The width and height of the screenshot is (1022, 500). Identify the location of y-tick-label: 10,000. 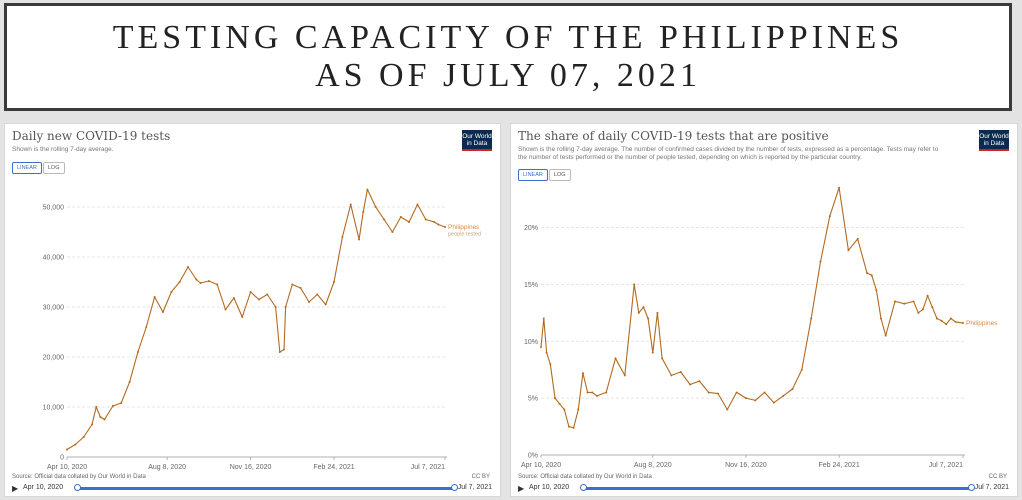
(54, 408).